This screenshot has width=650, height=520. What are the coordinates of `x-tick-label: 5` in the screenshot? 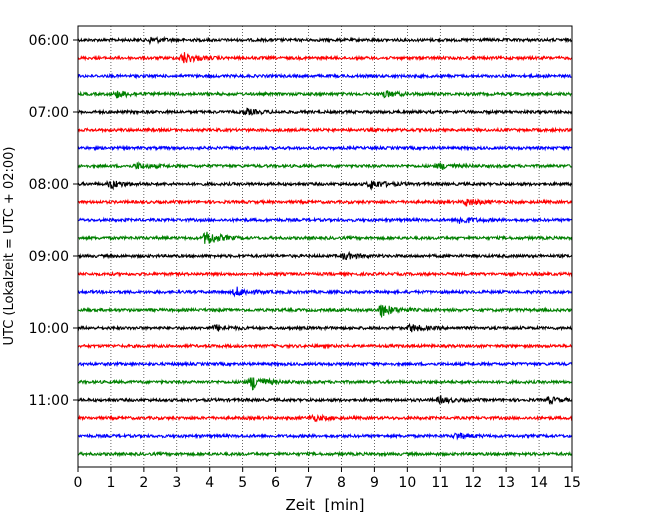 It's located at (242, 483).